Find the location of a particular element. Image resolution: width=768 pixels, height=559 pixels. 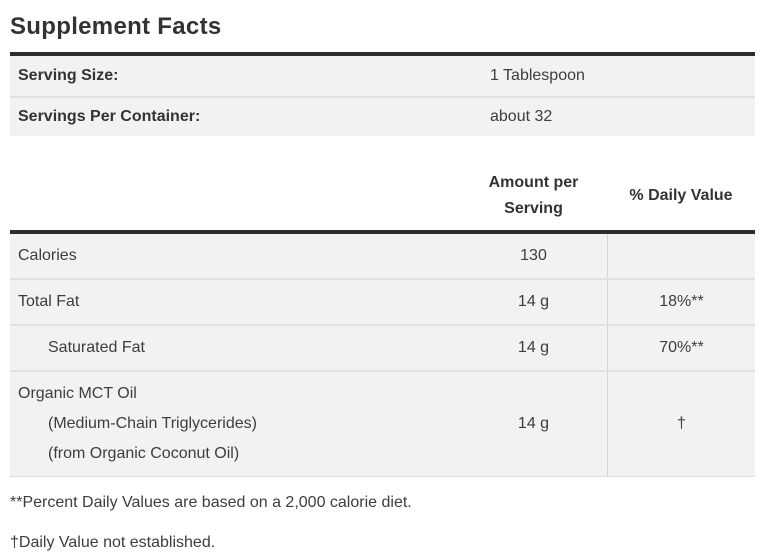

fact-row: Total Fat 14 g 18%** is located at coordinates (382, 301).